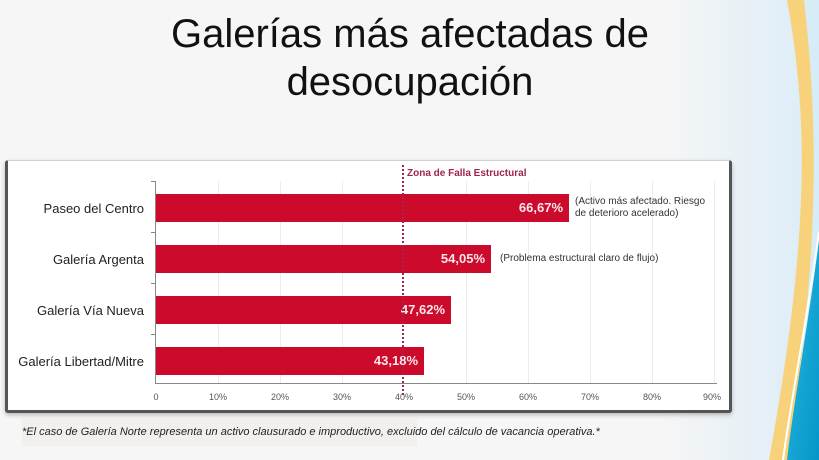 This screenshot has width=819, height=460. Describe the element at coordinates (590, 397) in the screenshot. I see `x-tick-label: 70%` at that location.